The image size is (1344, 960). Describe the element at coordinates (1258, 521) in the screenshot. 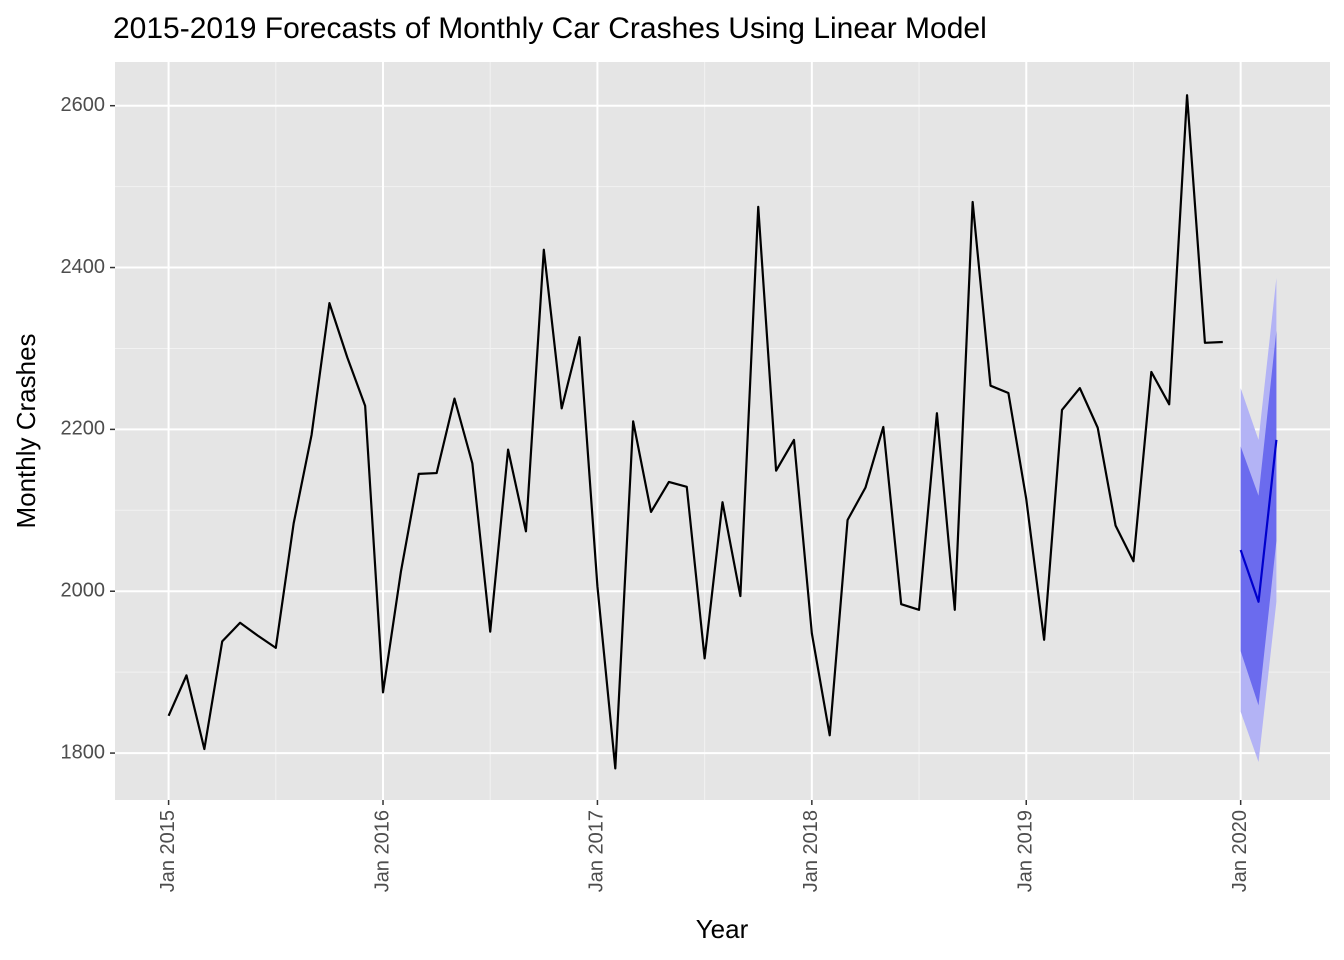

I see `line` at that location.